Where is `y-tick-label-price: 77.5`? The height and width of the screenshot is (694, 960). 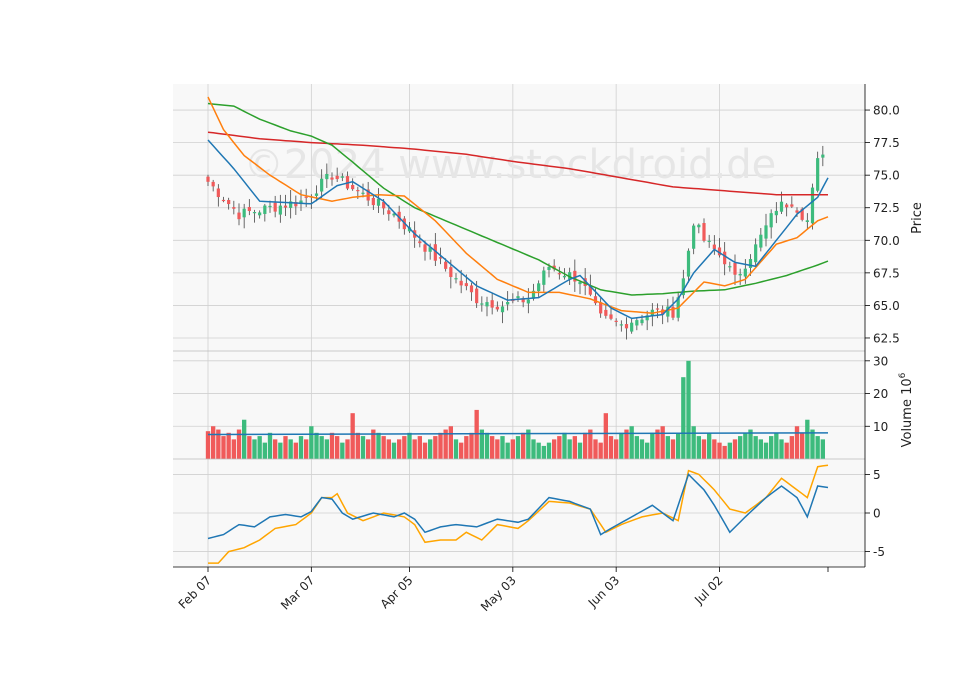
y-tick-label-price: 77.5 is located at coordinates (886, 143).